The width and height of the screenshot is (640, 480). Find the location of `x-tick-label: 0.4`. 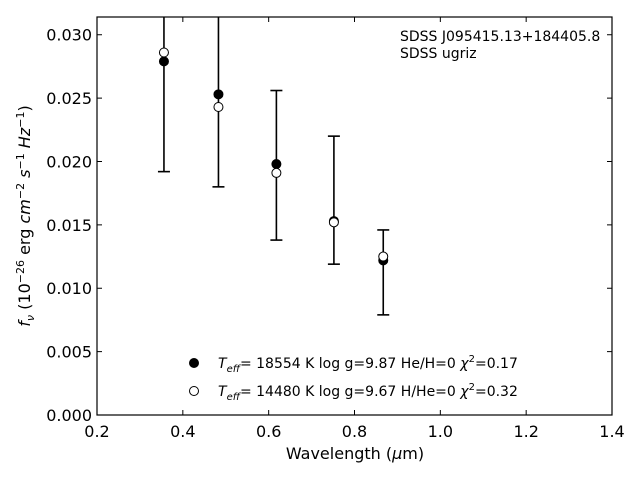

x-tick-label: 0.4 is located at coordinates (182, 431).